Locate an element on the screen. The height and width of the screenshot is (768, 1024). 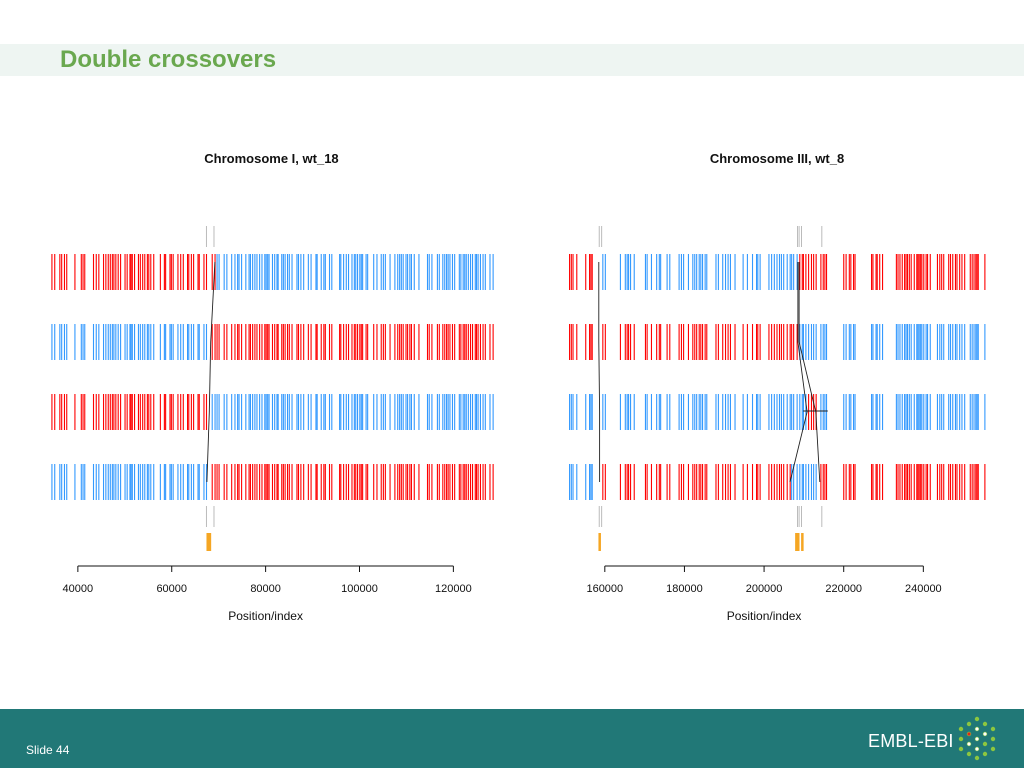
track-segment-blue is located at coordinates (129, 482).